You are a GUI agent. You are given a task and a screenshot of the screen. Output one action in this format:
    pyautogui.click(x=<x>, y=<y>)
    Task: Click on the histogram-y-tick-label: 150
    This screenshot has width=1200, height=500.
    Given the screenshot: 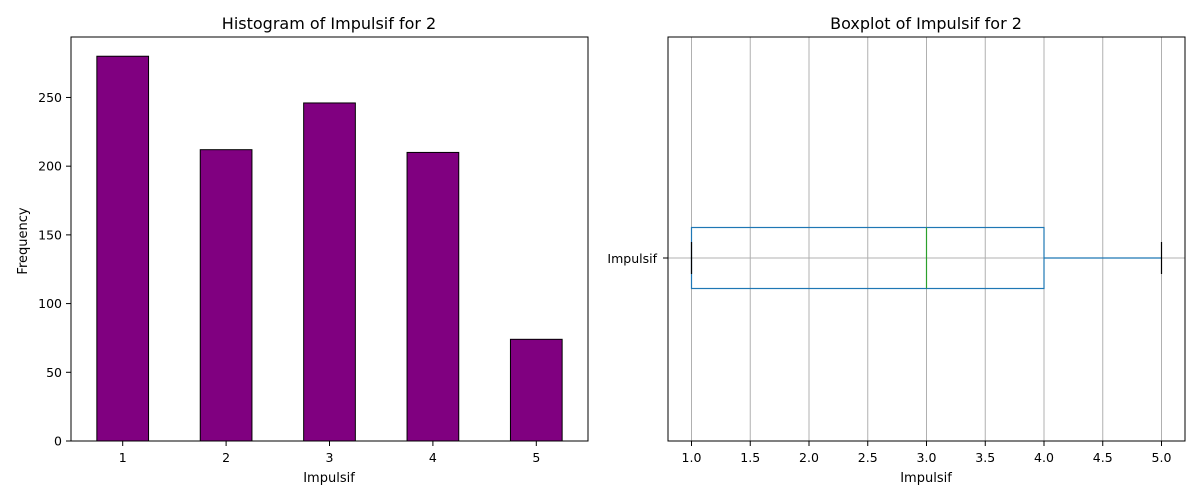 What is the action you would take?
    pyautogui.click(x=50, y=234)
    